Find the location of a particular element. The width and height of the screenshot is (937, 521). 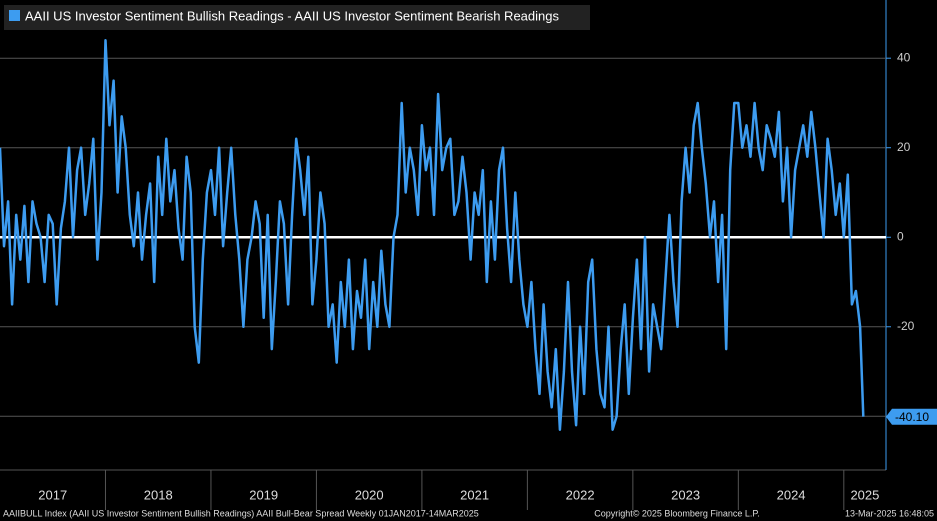

y-tick-label: 20 is located at coordinates (904, 147).